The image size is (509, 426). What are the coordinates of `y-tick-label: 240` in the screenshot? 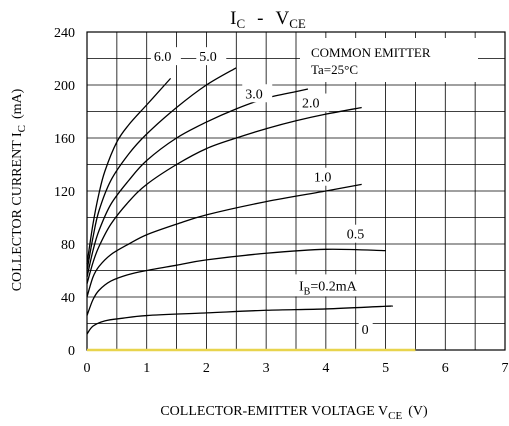 It's located at (64, 33).